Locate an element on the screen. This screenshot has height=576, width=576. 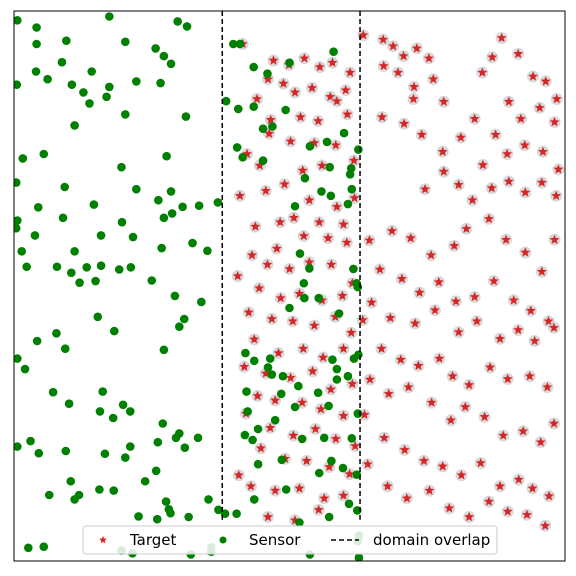
legend-label-target: Target is located at coordinates (153, 540).